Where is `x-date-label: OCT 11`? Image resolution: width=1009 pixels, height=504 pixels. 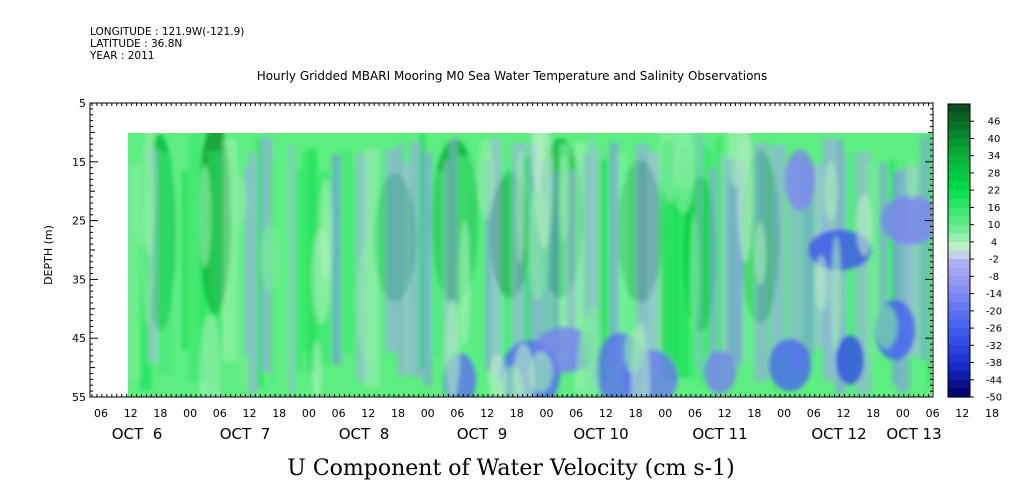
x-date-label: OCT 11 is located at coordinates (719, 434).